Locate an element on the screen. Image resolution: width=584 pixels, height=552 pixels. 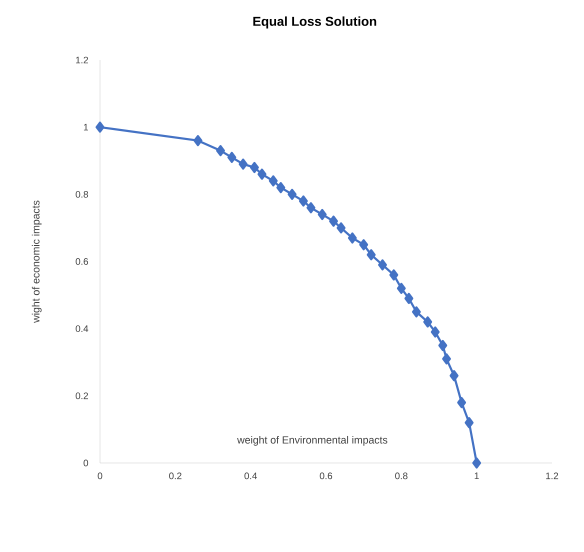
x-axis-title: weight of Environmental impacts is located at coordinates (312, 441).